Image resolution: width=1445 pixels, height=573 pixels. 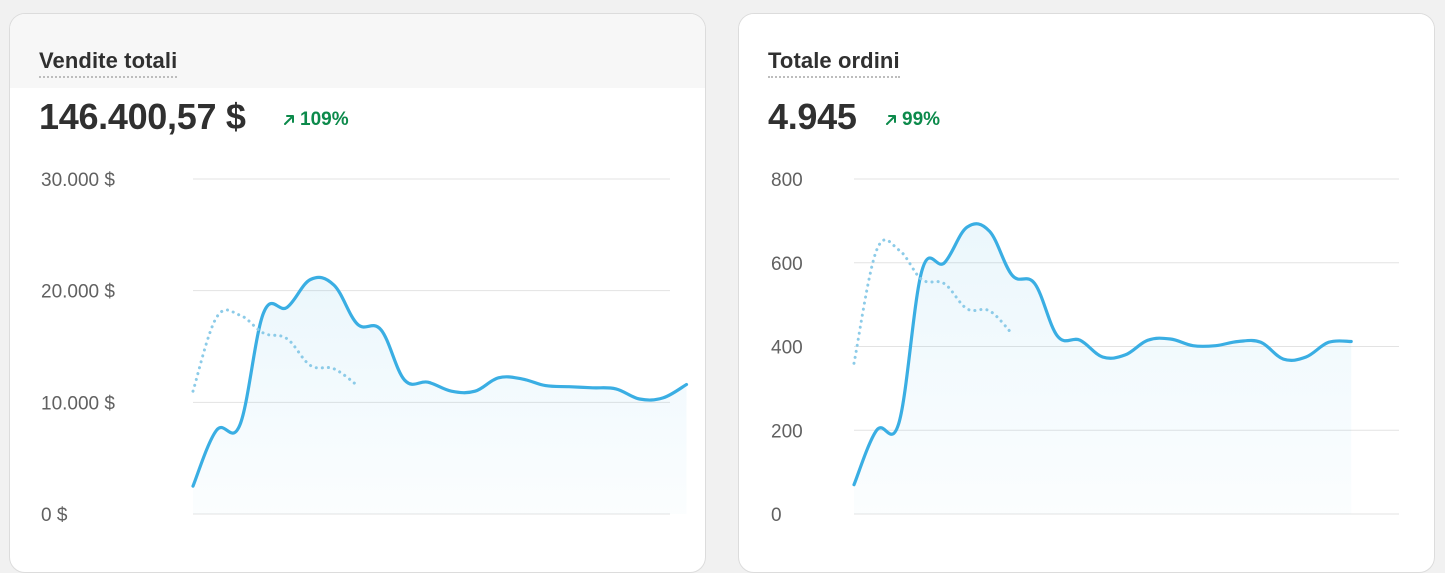 What do you see at coordinates (78, 292) in the screenshot?
I see `y-tick-label: 20.000 $` at bounding box center [78, 292].